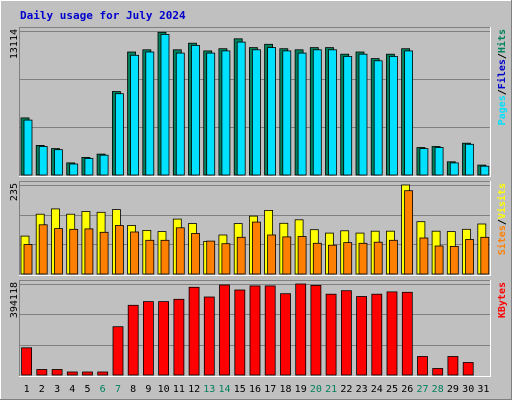  Describe the element at coordinates (87, 389) in the screenshot. I see `x-tick-label: 5` at that location.